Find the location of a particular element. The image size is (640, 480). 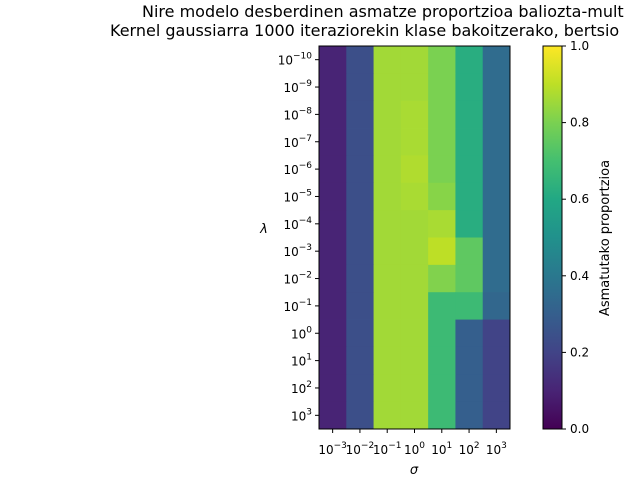

y-tick-label: 10⁻⁶ is located at coordinates (297, 169).